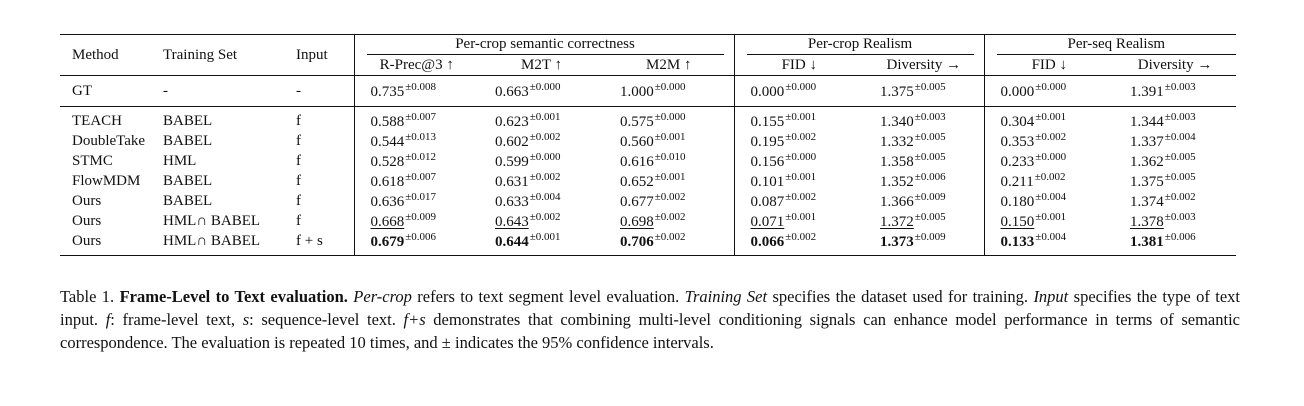 This screenshot has height=406, width=1304. I want to click on value: 0.616, so click(637, 162).